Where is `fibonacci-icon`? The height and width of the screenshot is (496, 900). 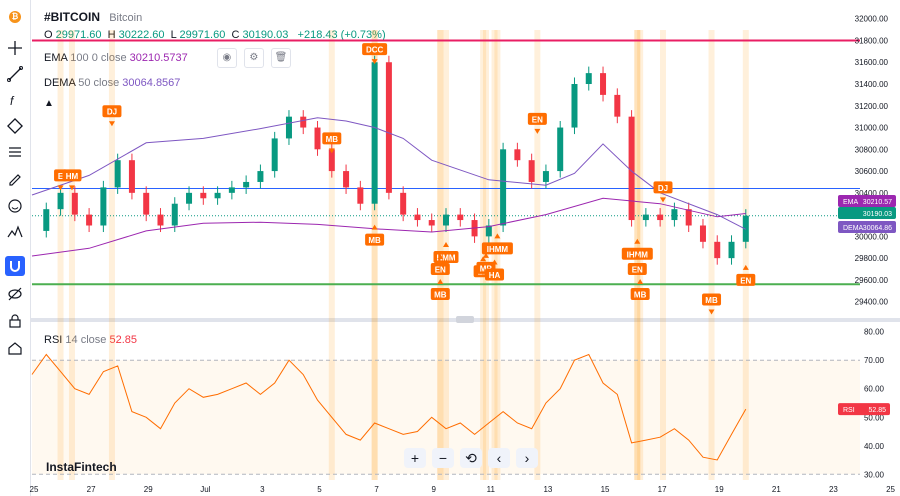 fibonacci-icon is located at coordinates (15, 152).